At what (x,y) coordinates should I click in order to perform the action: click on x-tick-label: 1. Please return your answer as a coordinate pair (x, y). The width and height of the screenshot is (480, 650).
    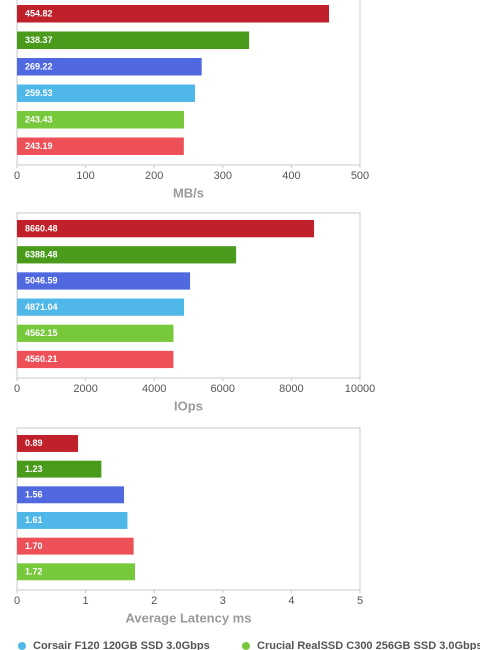
    Looking at the image, I should click on (86, 601).